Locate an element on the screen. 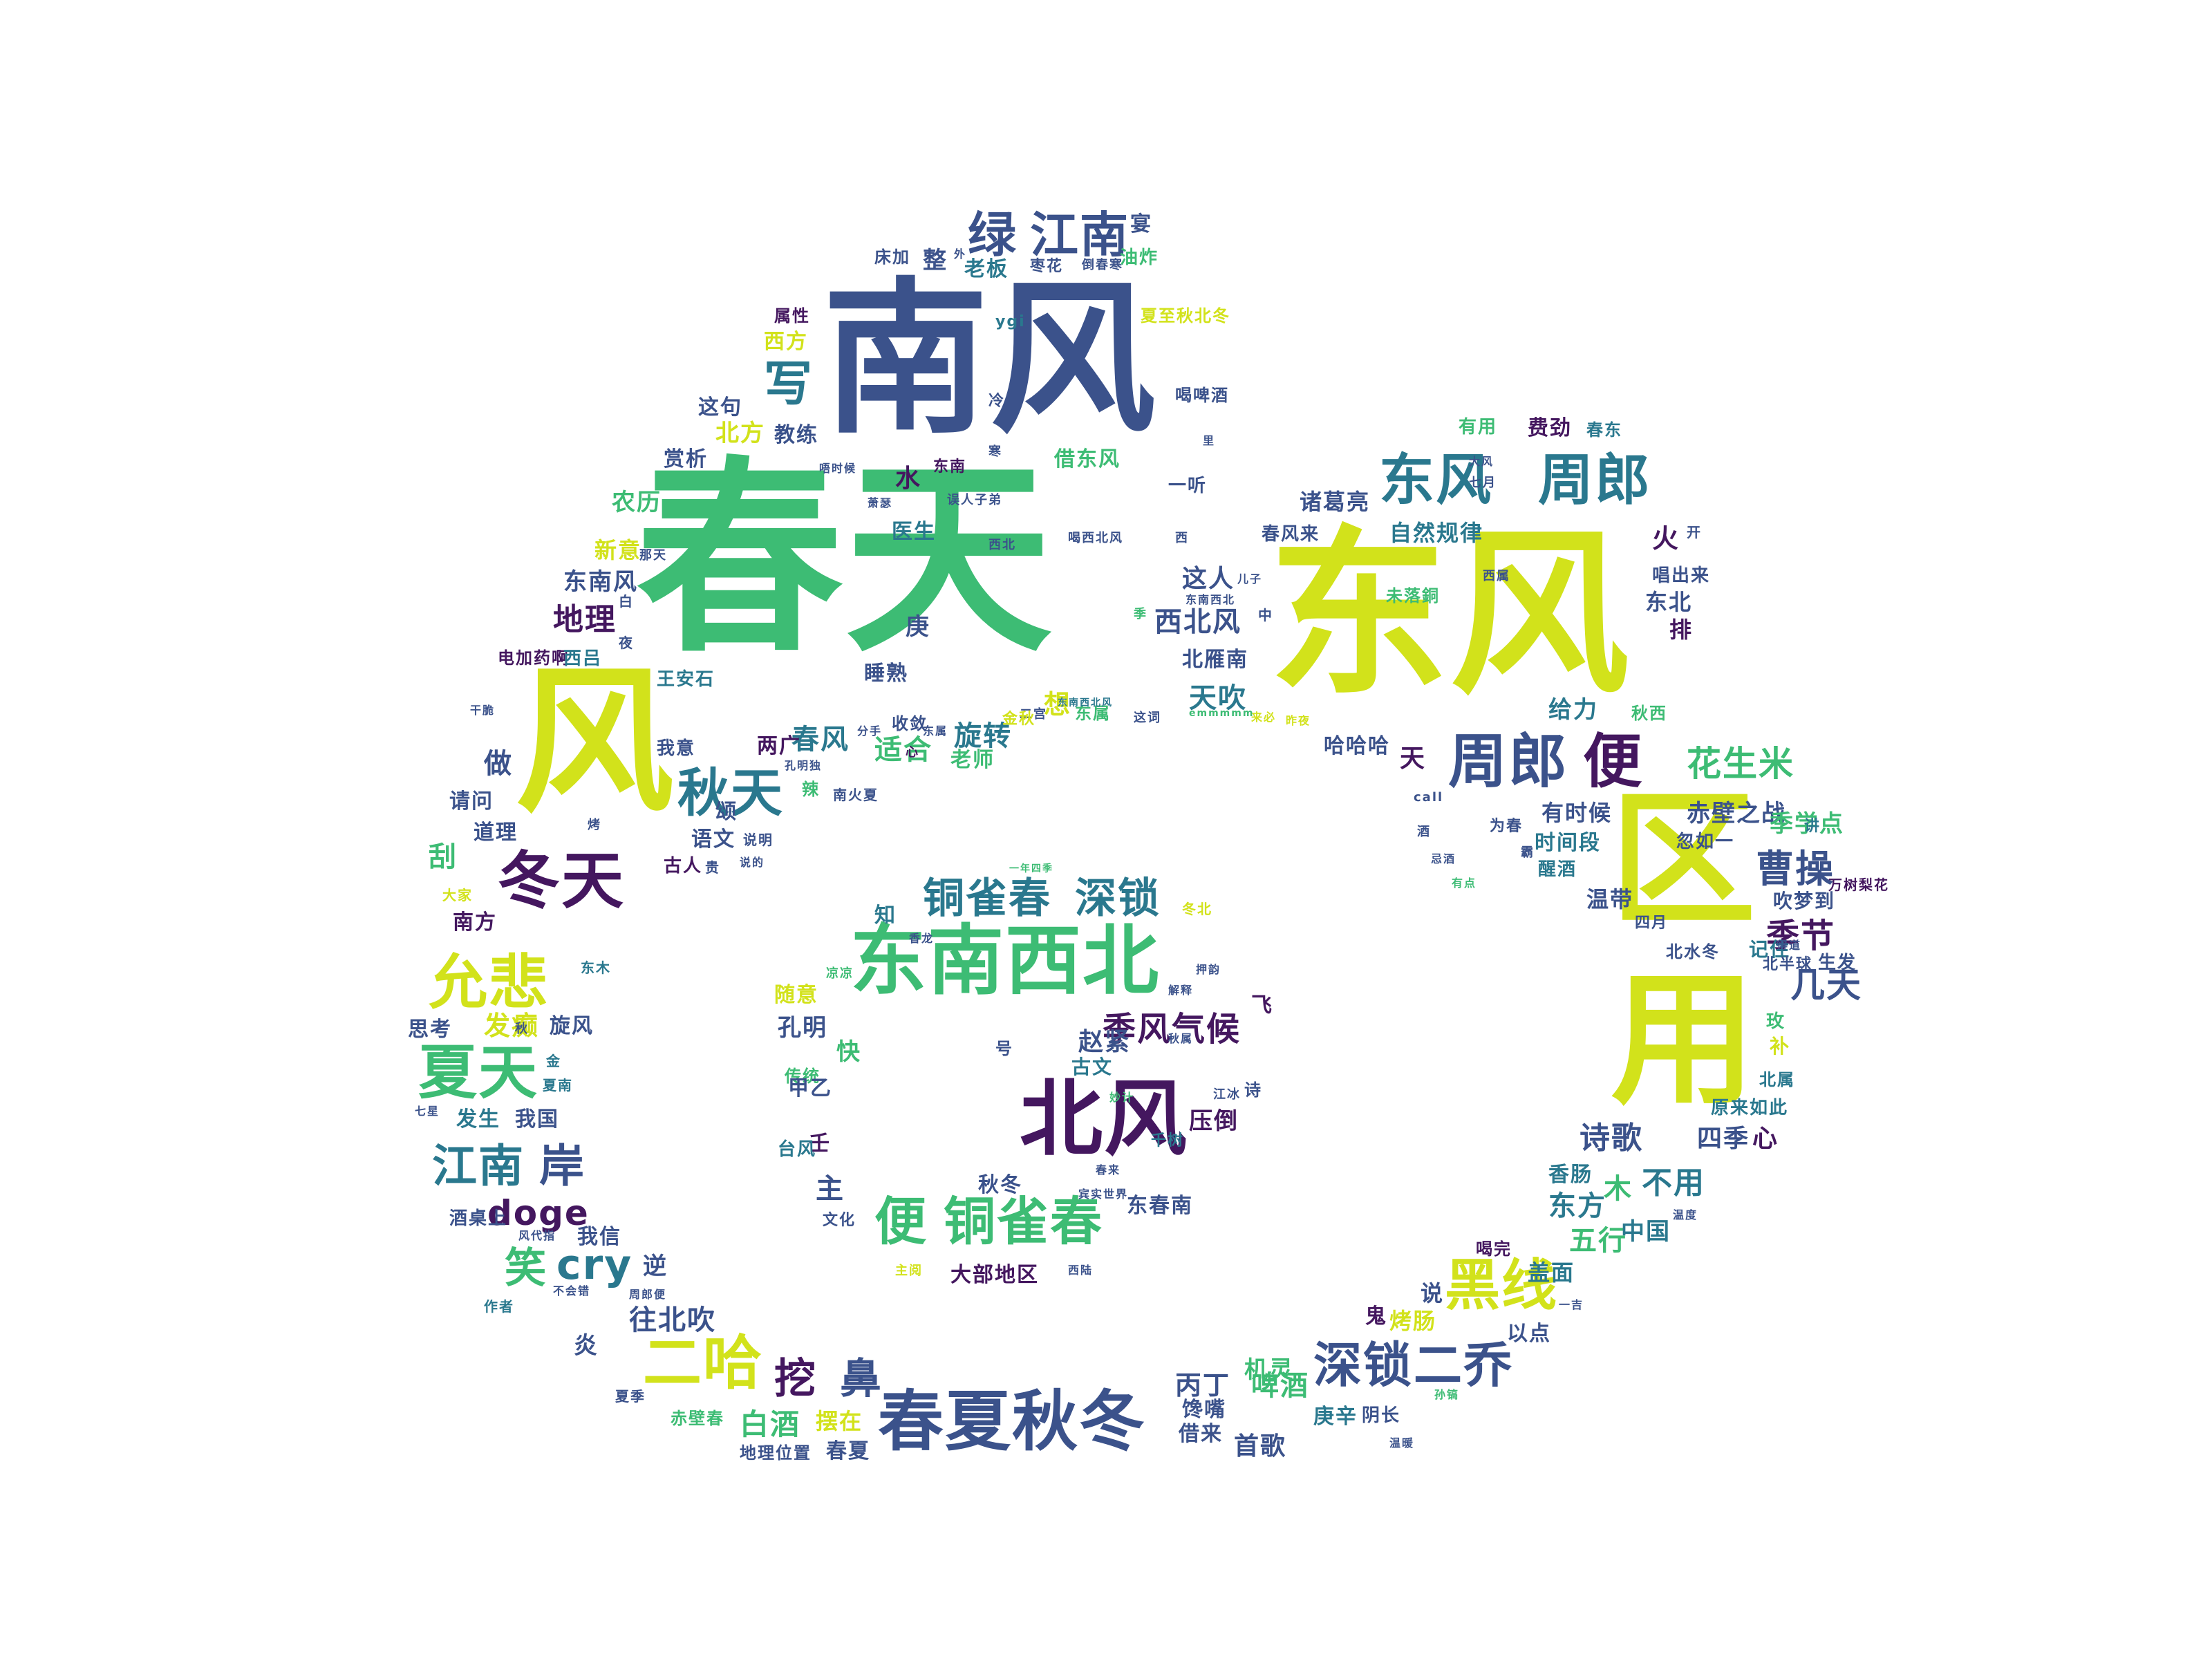  word: 丙丁 is located at coordinates (1203, 1385).